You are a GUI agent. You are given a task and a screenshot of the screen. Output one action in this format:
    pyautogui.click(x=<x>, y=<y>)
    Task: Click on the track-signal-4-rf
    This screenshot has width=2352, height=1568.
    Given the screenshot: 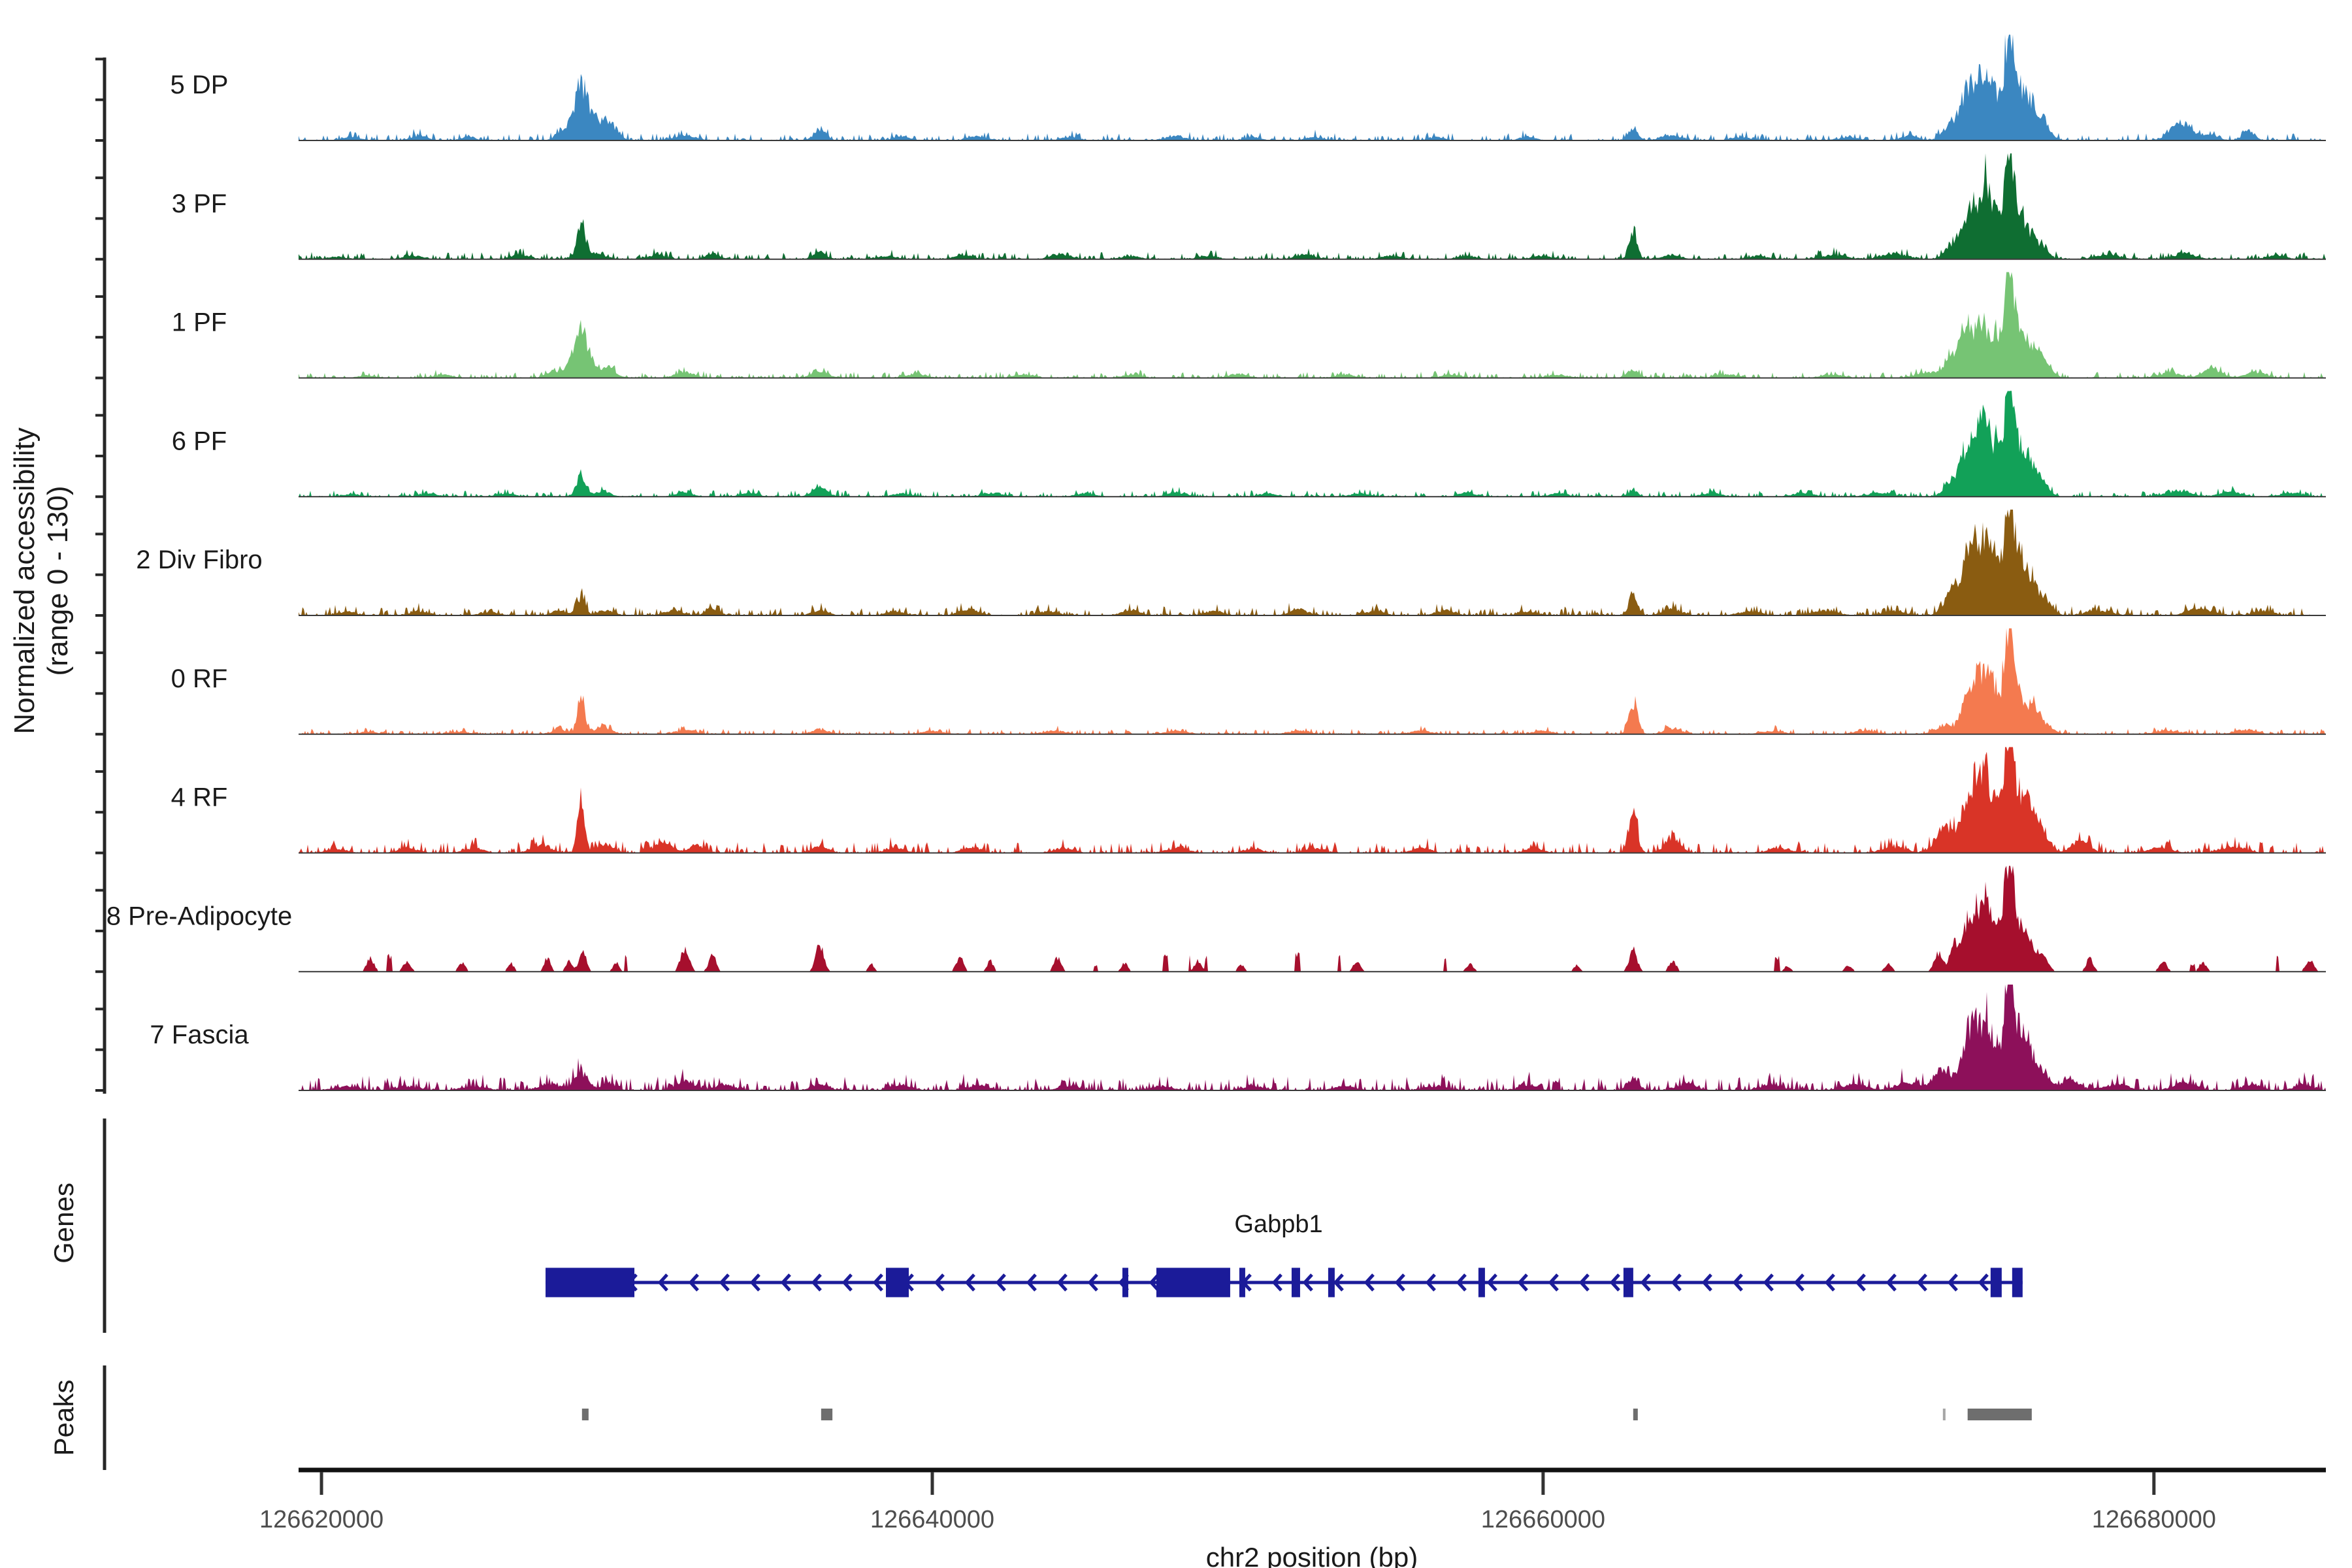 What is the action you would take?
    pyautogui.click(x=1312, y=800)
    